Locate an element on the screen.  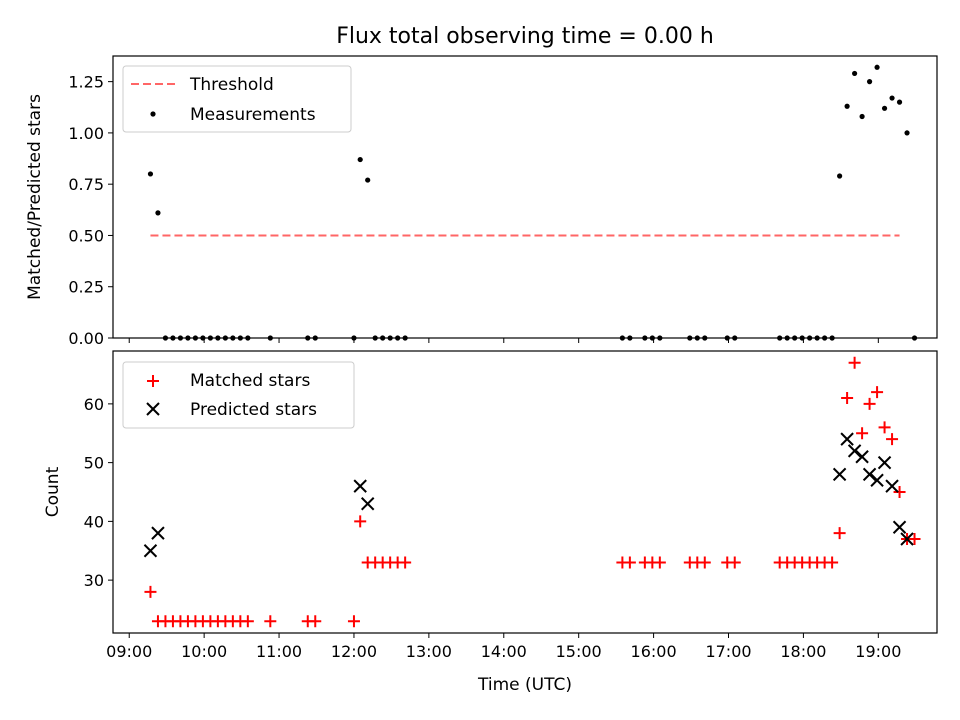
top-y-tick-label: 1.00 is located at coordinates (86, 133).